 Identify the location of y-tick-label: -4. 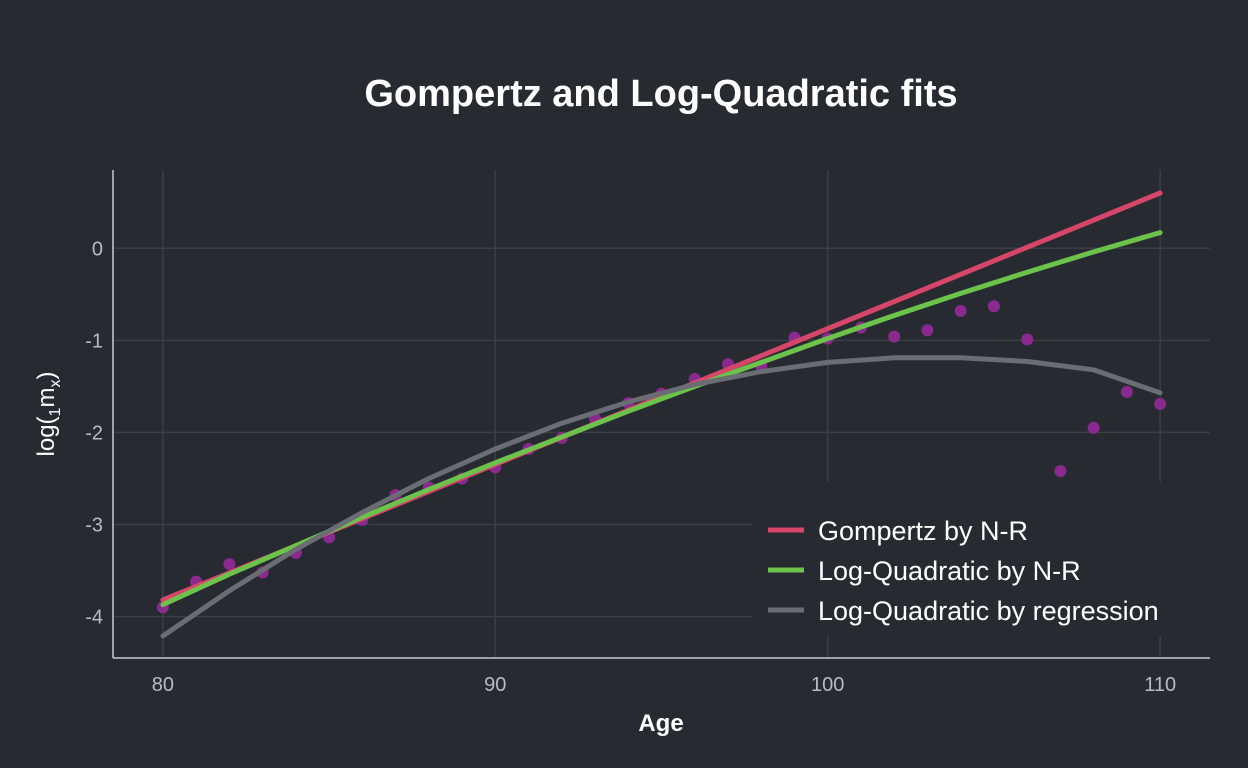
(94, 618).